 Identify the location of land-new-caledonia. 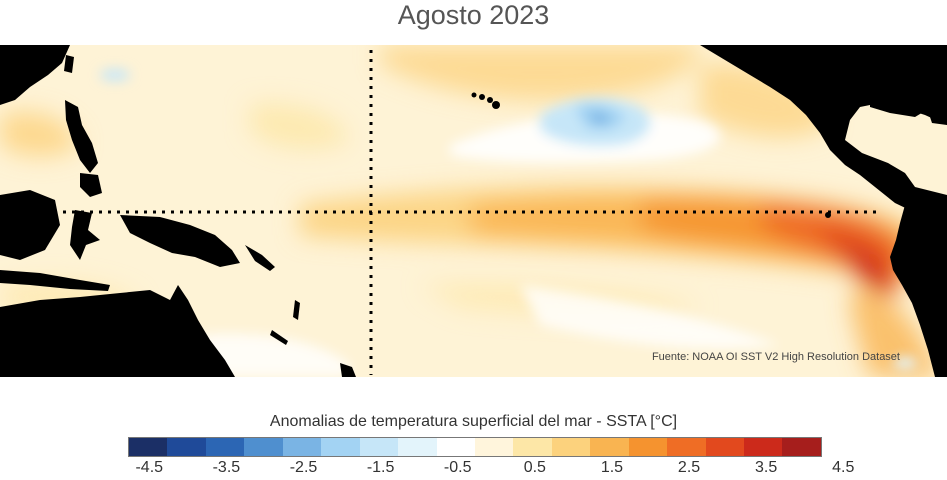
(279, 337).